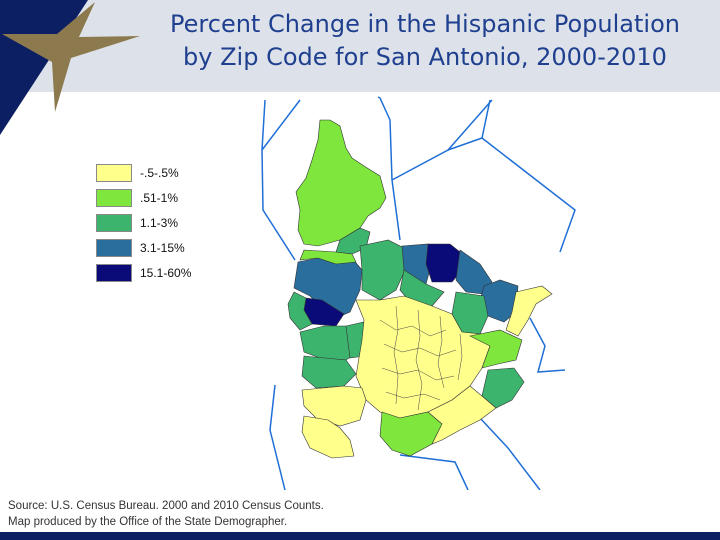 The width and height of the screenshot is (720, 540). I want to click on zip-inner-boundaries, so click(421, 358).